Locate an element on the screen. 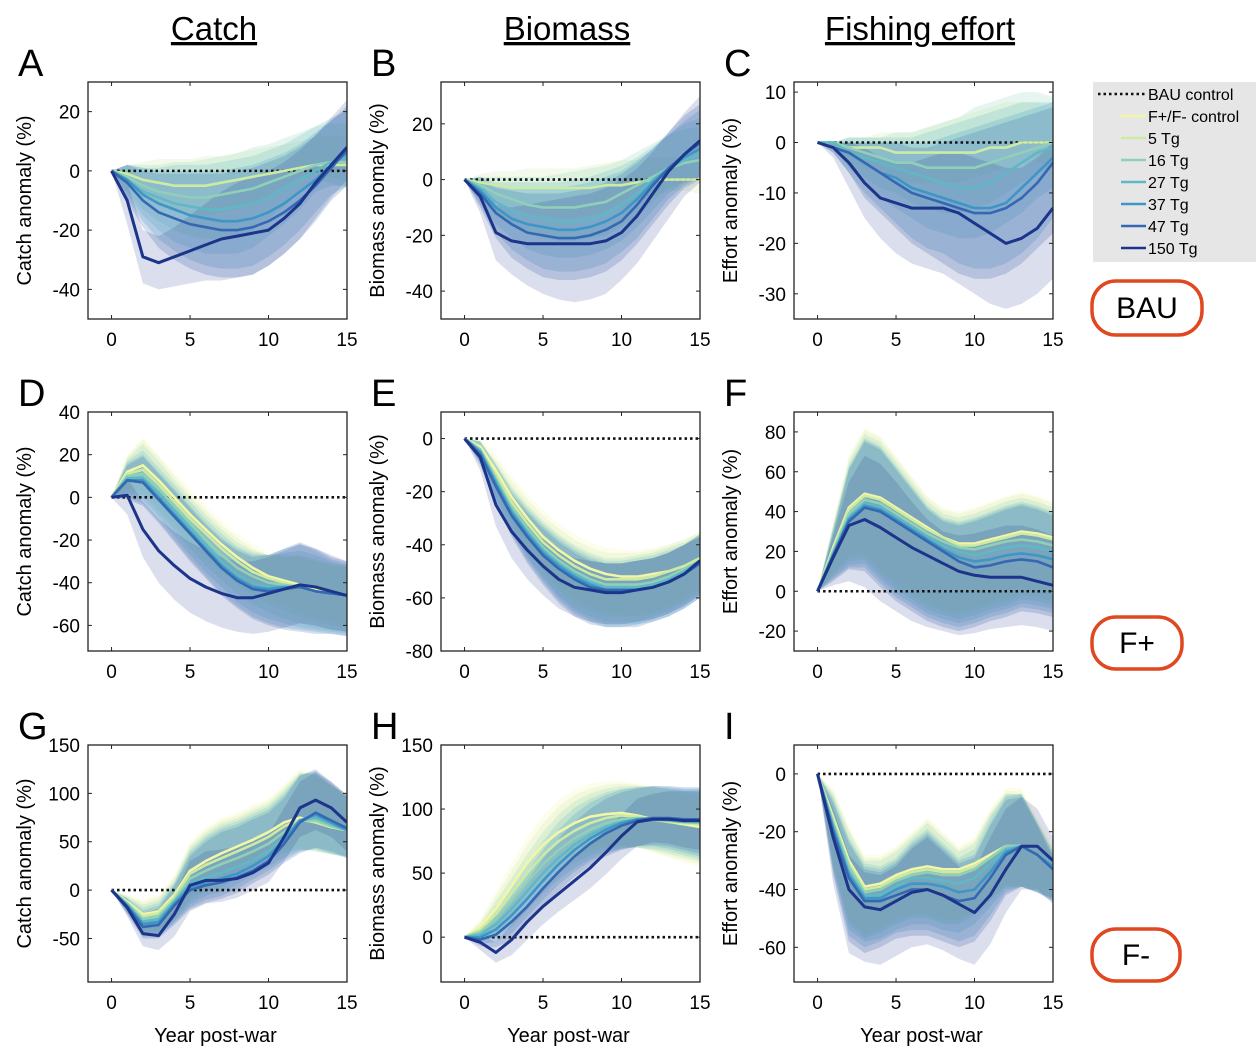 This screenshot has width=1256, height=1047. legend-entry-27-tg: 27 Tg is located at coordinates (1155, 183).